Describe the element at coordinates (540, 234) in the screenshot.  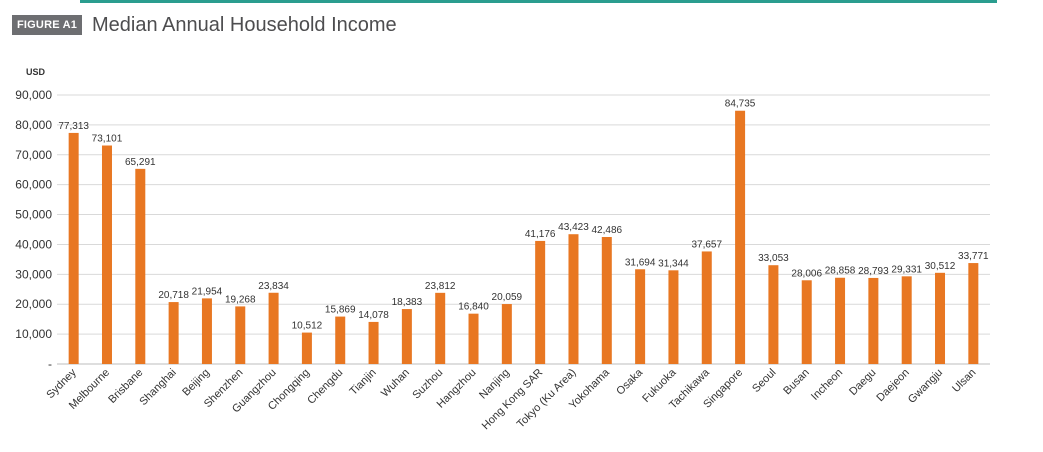
I see `data-label: 41,176` at that location.